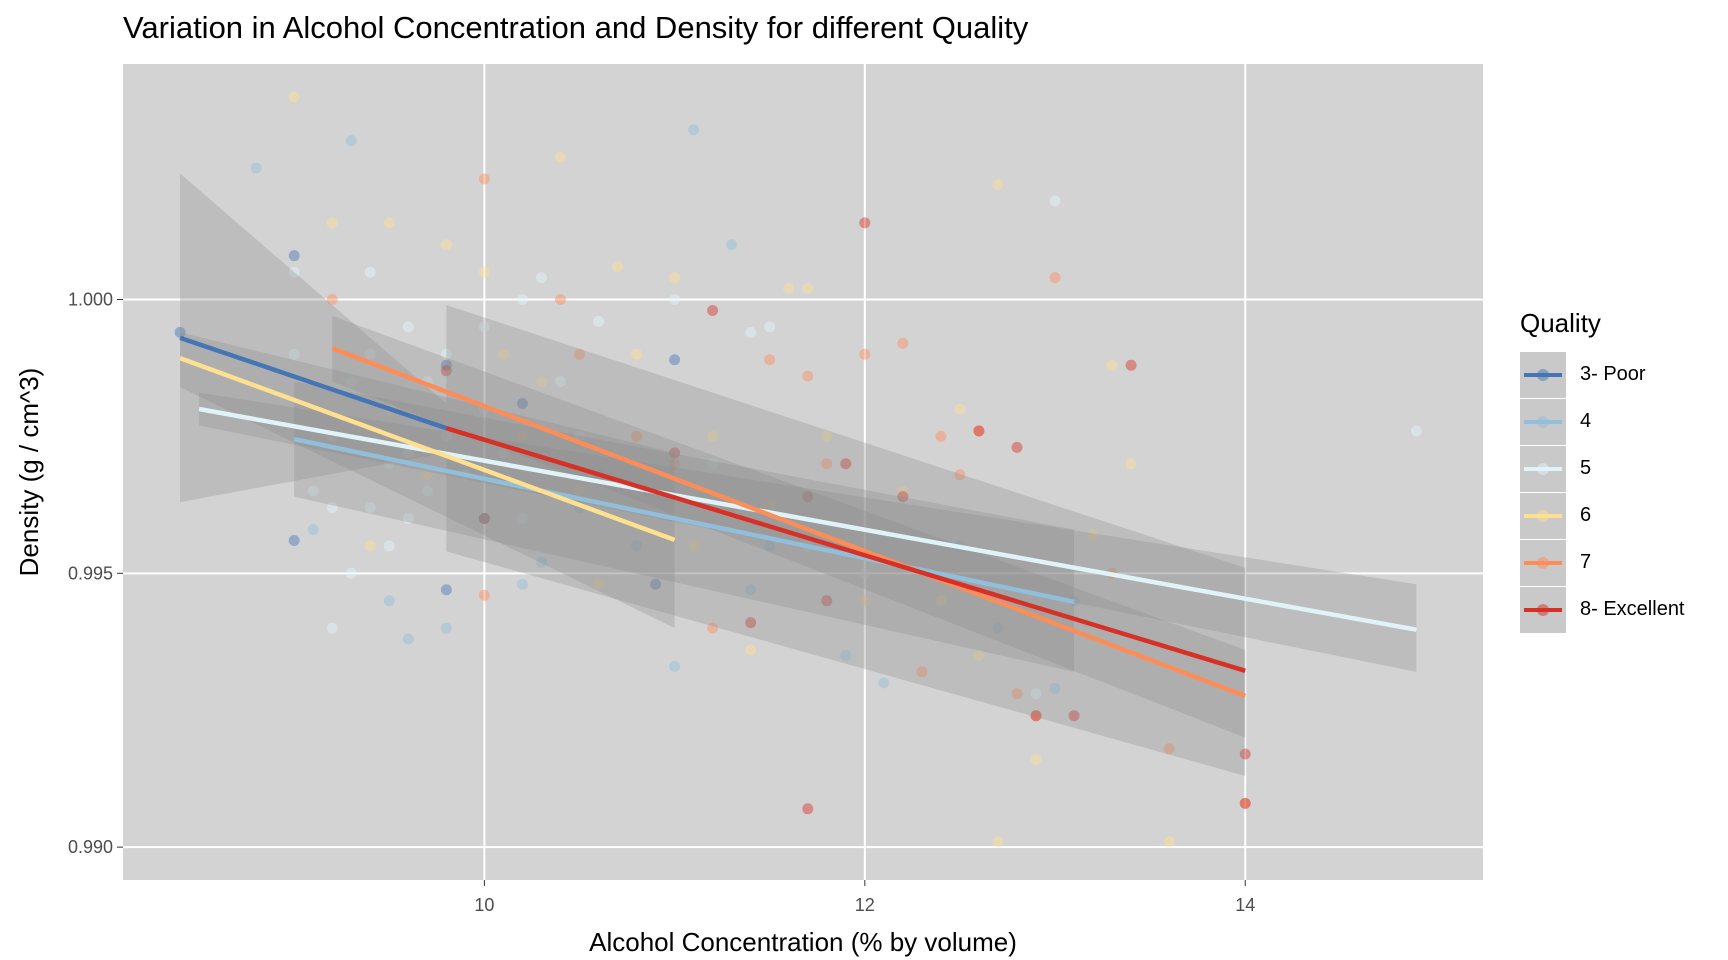 This screenshot has width=1728, height=960. What do you see at coordinates (90, 299) in the screenshot?
I see `y-tick-label: 1.000` at bounding box center [90, 299].